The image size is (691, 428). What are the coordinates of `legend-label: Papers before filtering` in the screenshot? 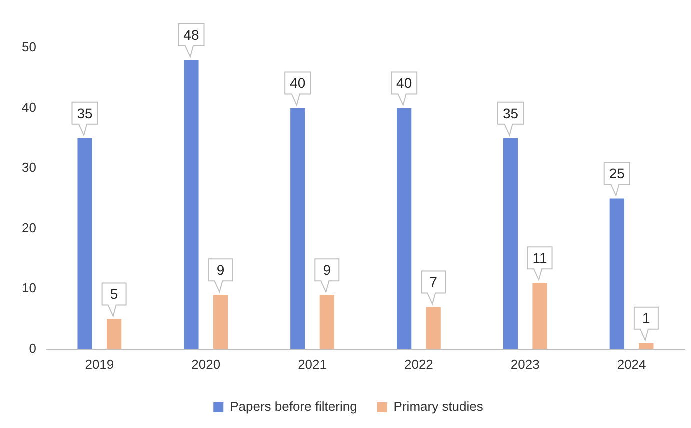 It's located at (294, 406).